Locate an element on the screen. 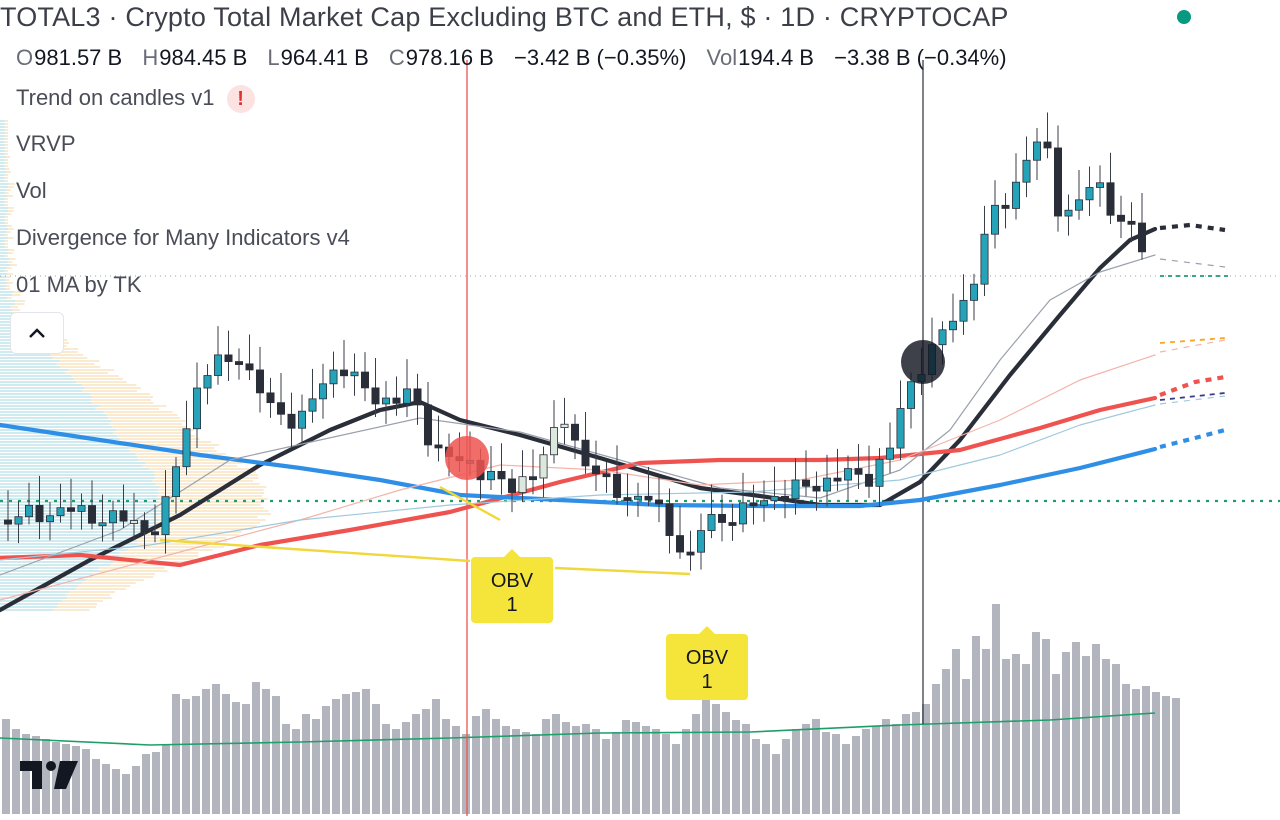  obv-divergence-label: OBV 1 is located at coordinates (707, 667).